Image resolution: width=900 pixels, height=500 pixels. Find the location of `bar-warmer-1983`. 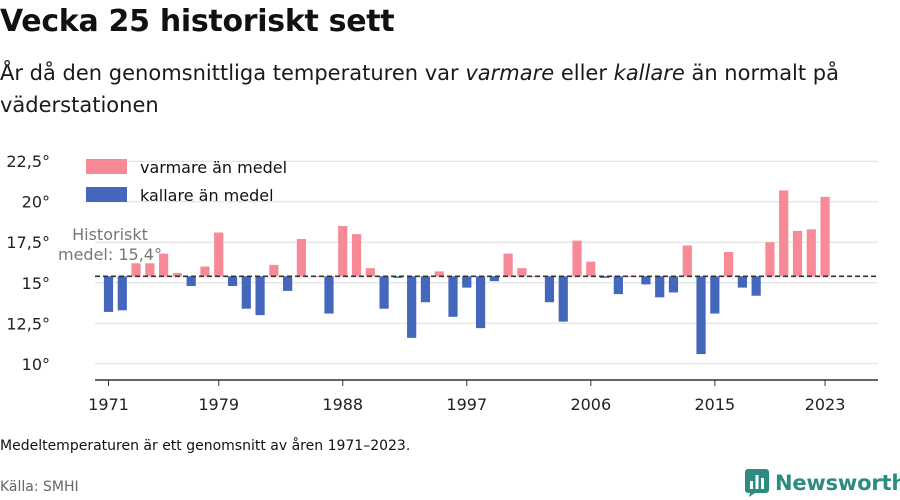

bar-warmer-1983 is located at coordinates (274, 270).